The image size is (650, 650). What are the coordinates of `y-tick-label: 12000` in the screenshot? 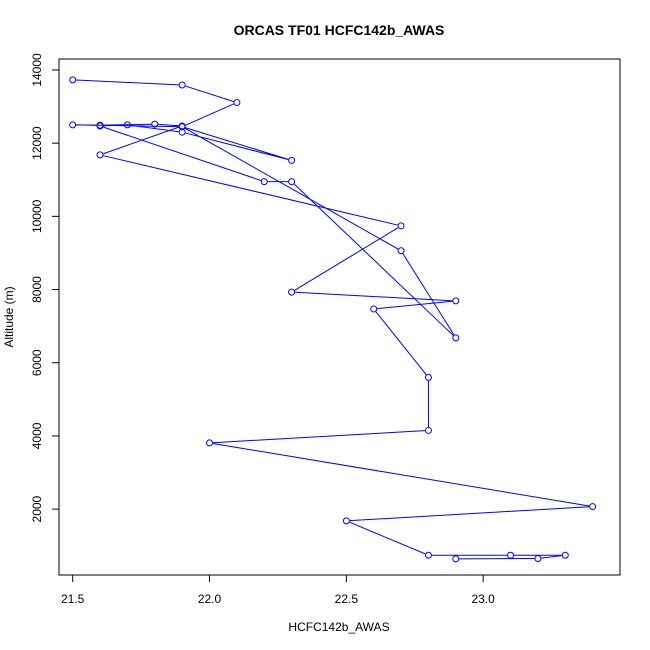 It's located at (37, 143).